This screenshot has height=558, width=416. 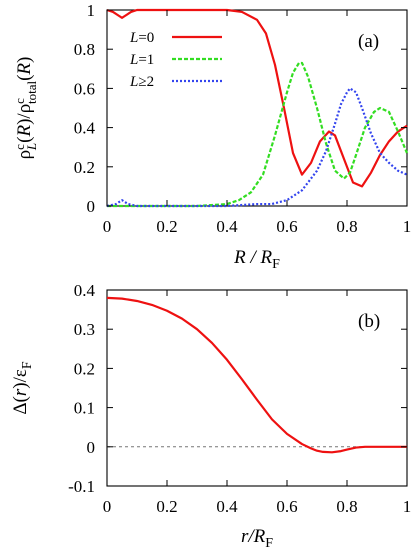 What do you see at coordinates (22, 388) in the screenshot?
I see `panel-b-ylabel: Δ(r)/εF` at bounding box center [22, 388].